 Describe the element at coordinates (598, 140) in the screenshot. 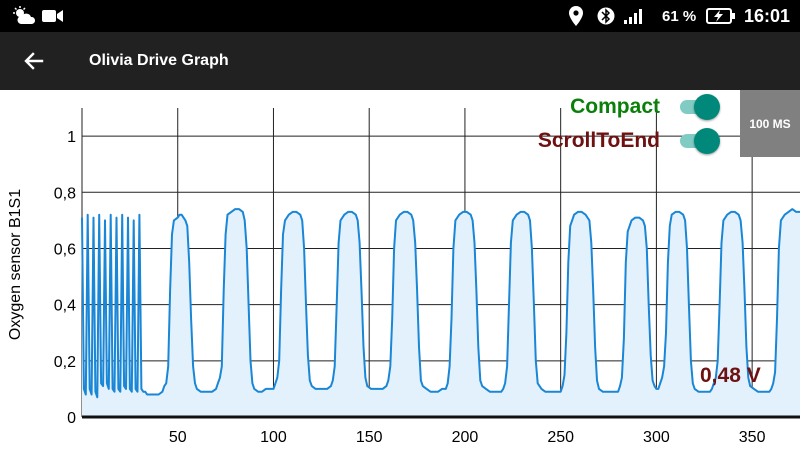

I see `scroll-to-end-label: ScrollToEnd` at that location.